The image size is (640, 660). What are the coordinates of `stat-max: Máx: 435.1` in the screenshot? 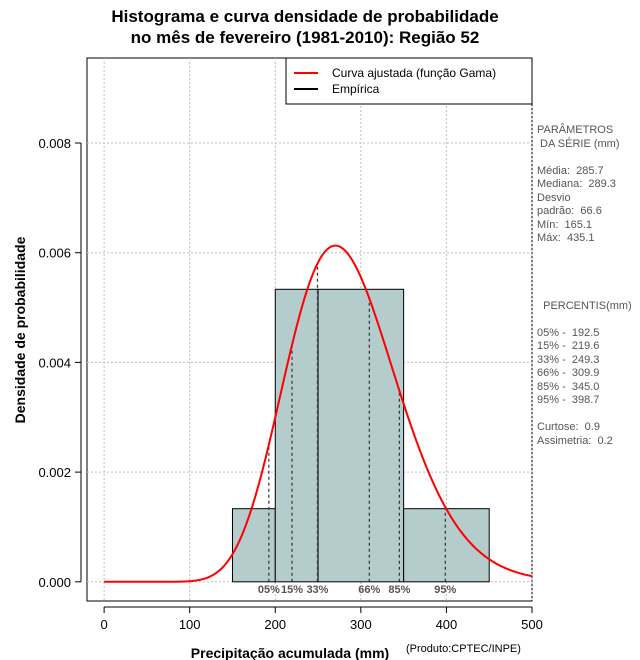 It's located at (566, 238).